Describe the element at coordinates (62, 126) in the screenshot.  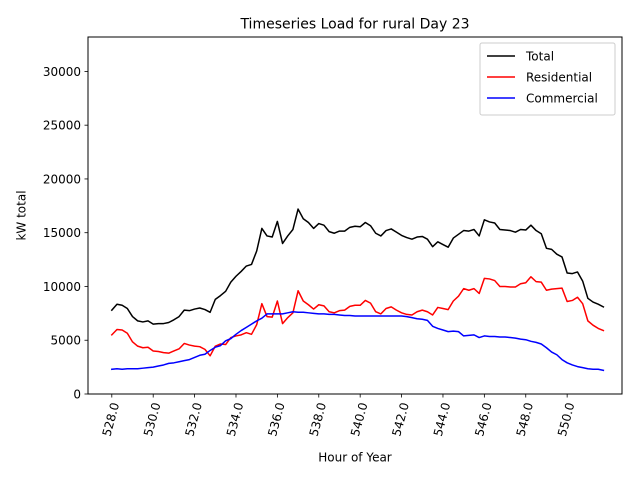
I see `y-tick-label: 25000` at that location.